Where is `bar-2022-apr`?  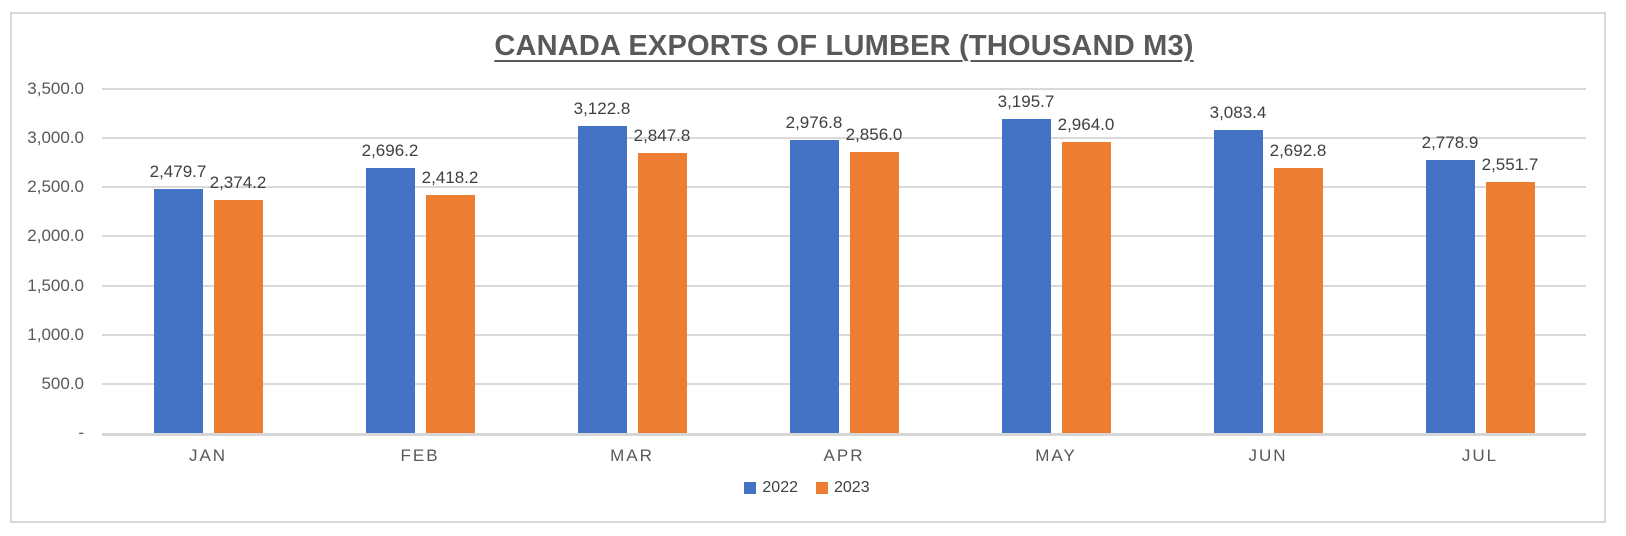 bar-2022-apr is located at coordinates (814, 286).